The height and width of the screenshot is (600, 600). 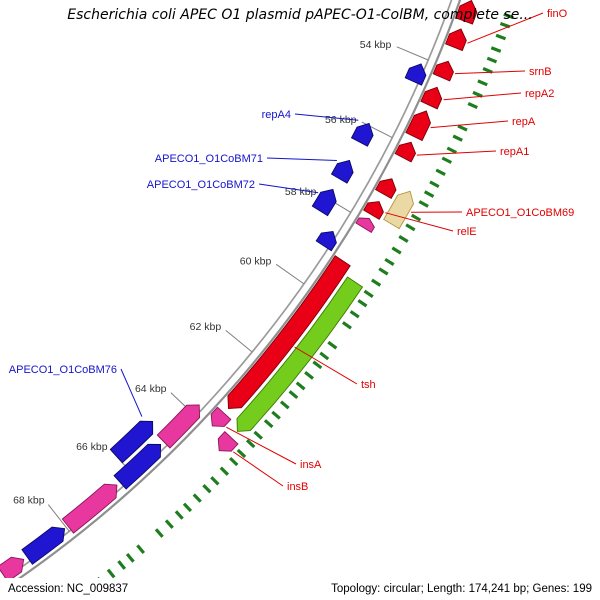 I want to click on accession-text: Accession: NC_009837, so click(x=68, y=589).